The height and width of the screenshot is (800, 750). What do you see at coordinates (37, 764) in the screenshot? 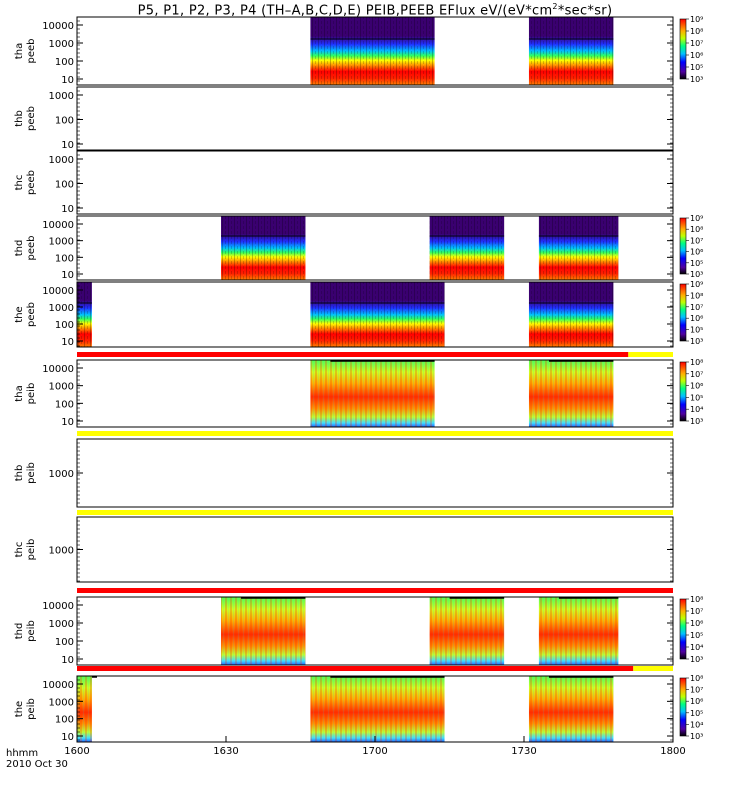
I see `date-label: 2010 Oct 30` at bounding box center [37, 764].